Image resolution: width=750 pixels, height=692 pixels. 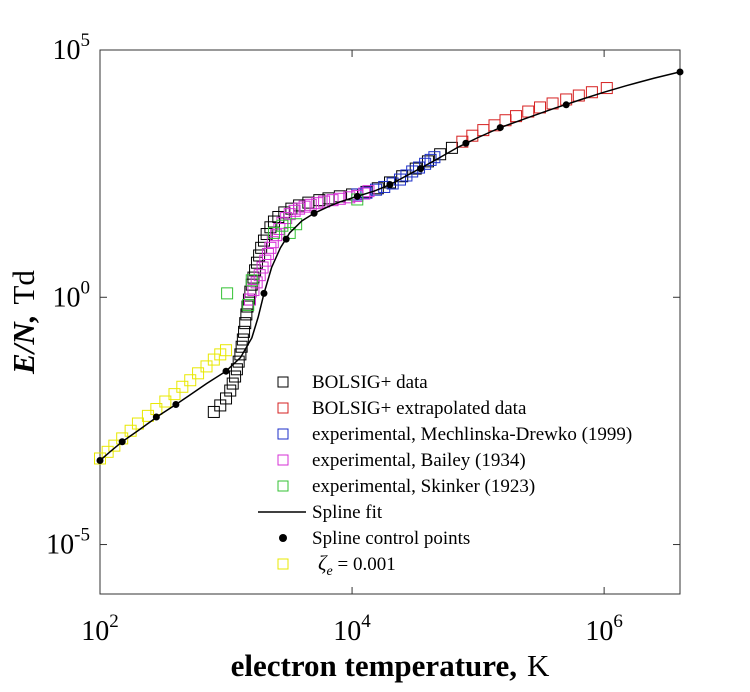 I want to click on y-tick-label: 10⁵, so click(x=72, y=48).